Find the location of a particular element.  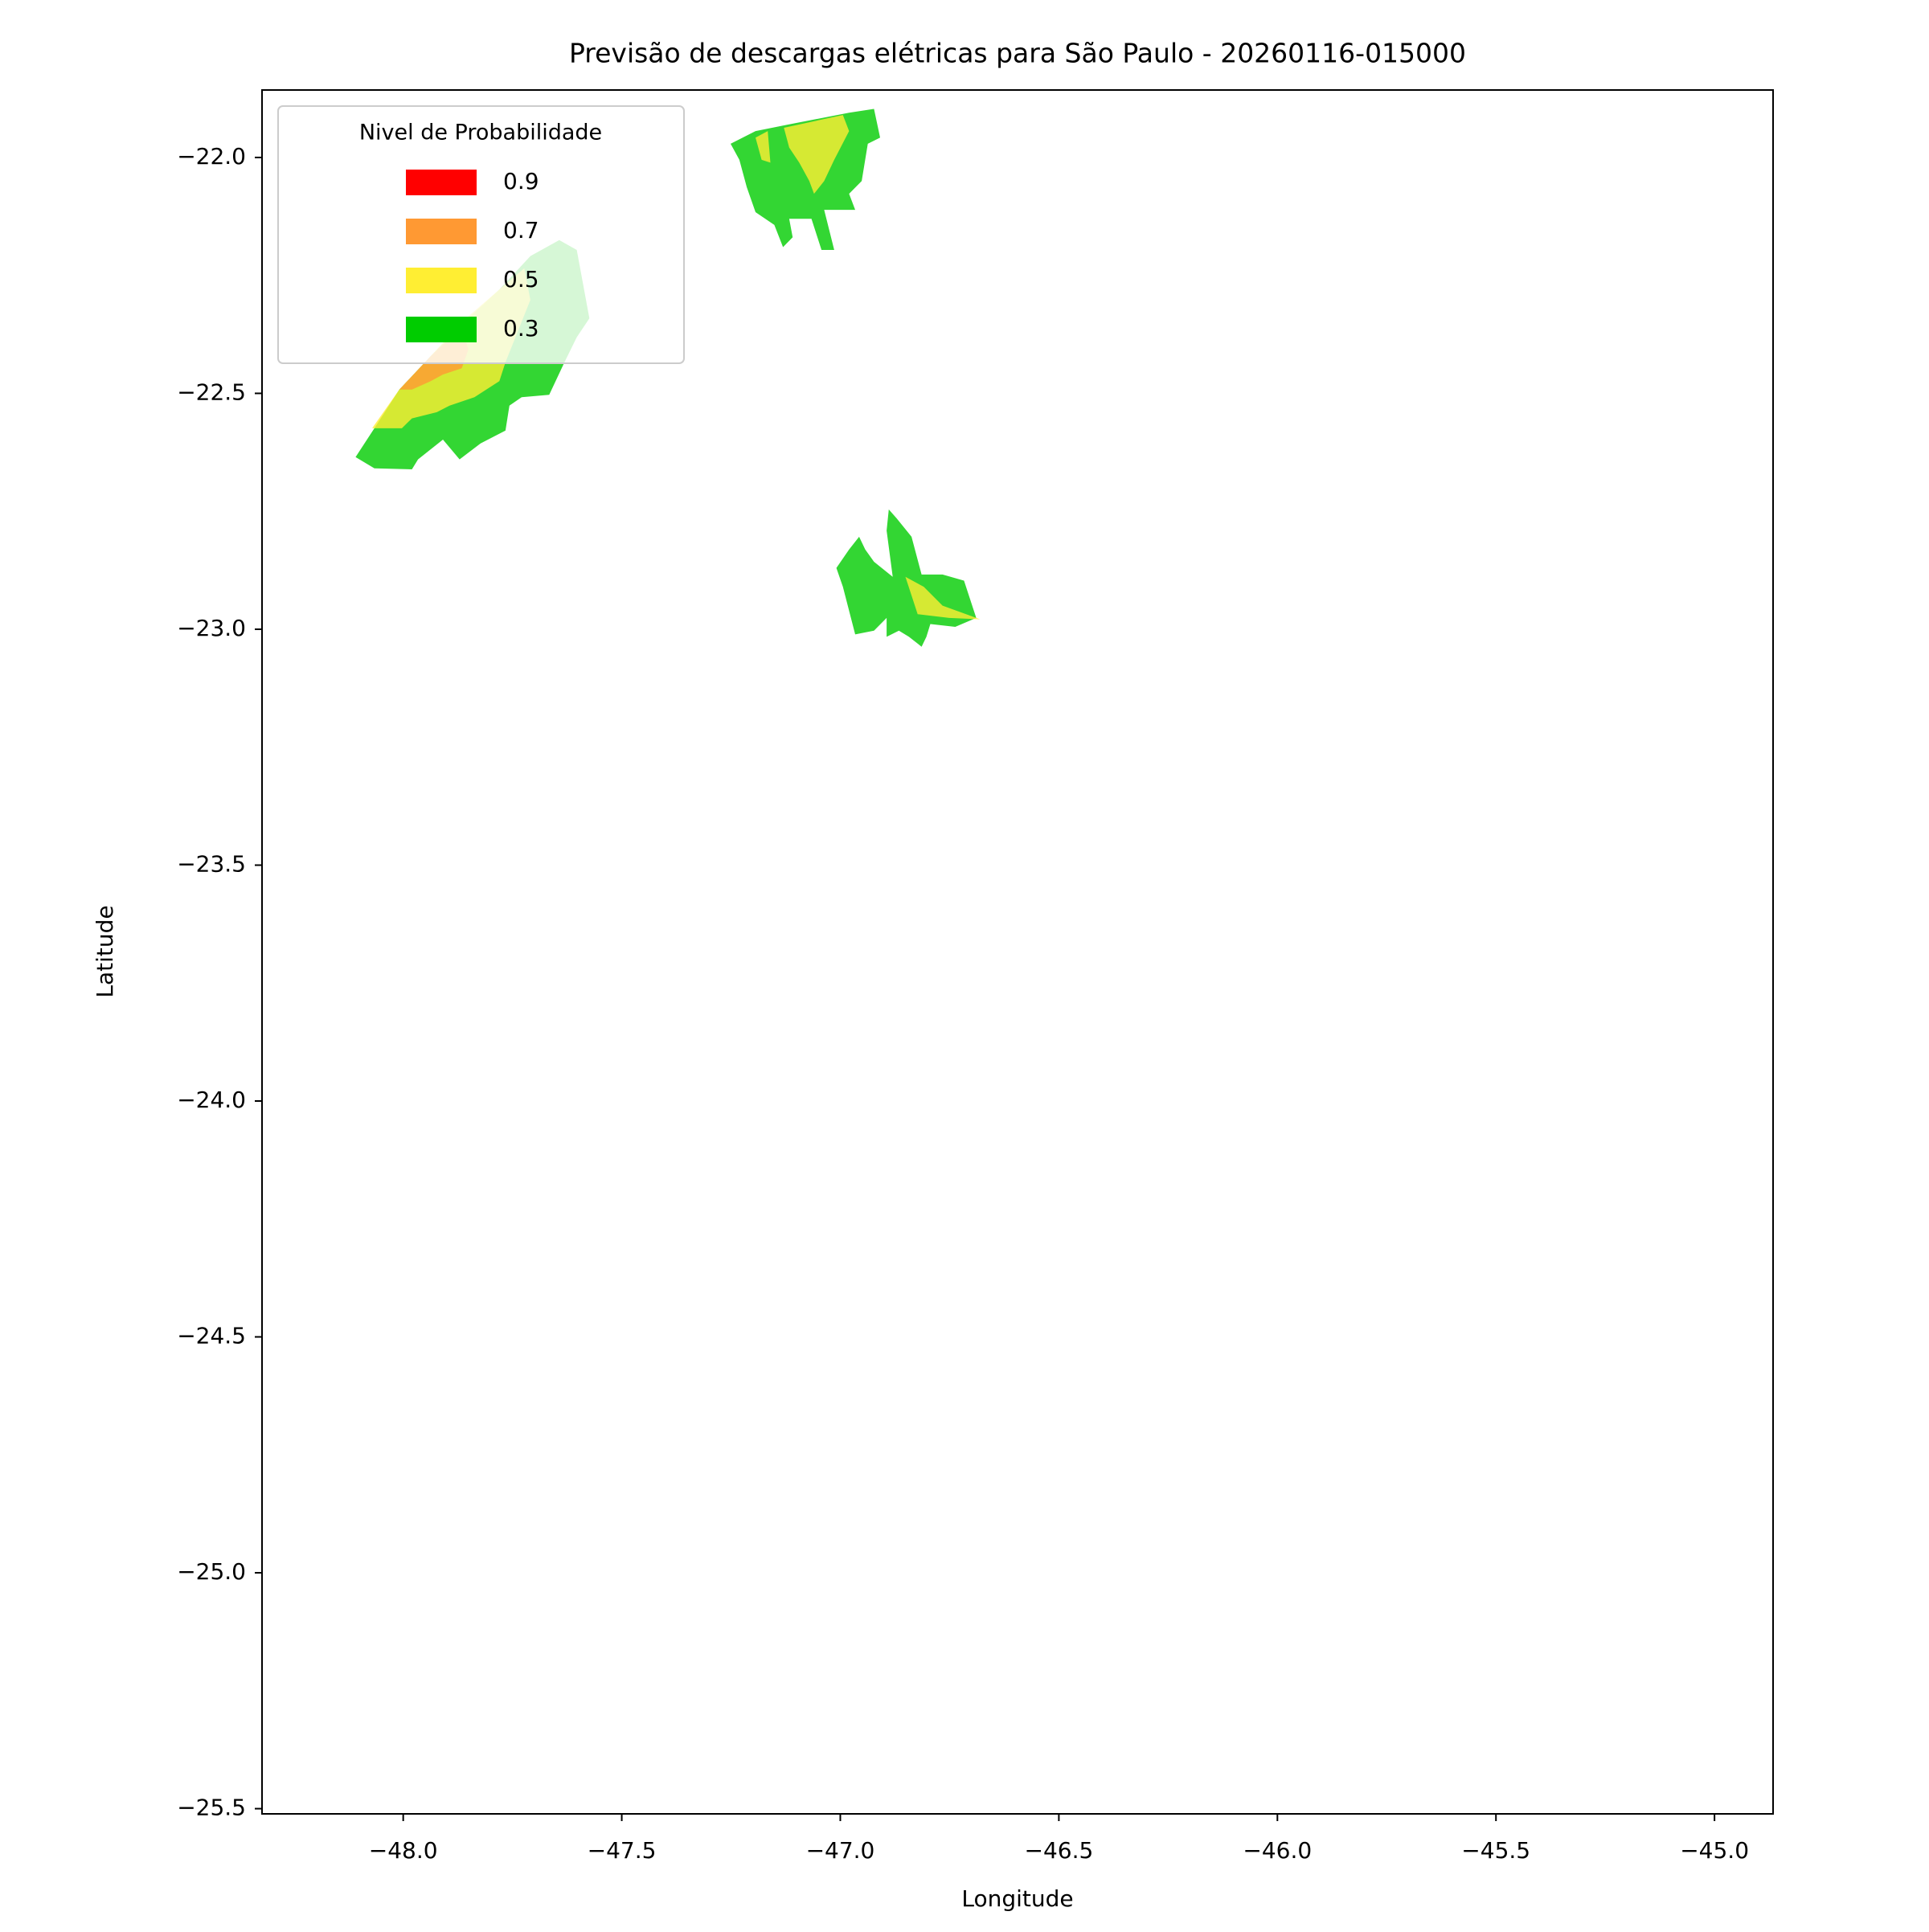

x-tick-label: −48.0 is located at coordinates (403, 1850).